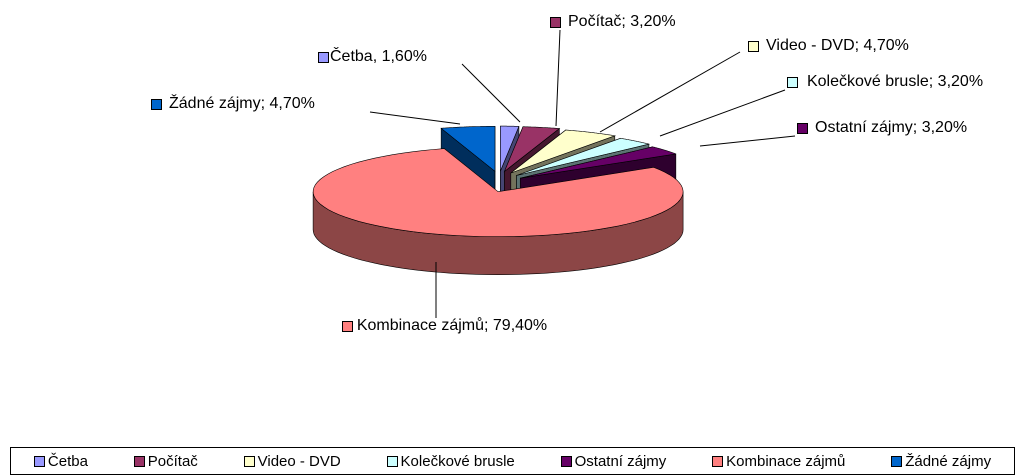 This screenshot has width=1021, height=476. I want to click on data-label: Počítač; 3,20%, so click(622, 21).